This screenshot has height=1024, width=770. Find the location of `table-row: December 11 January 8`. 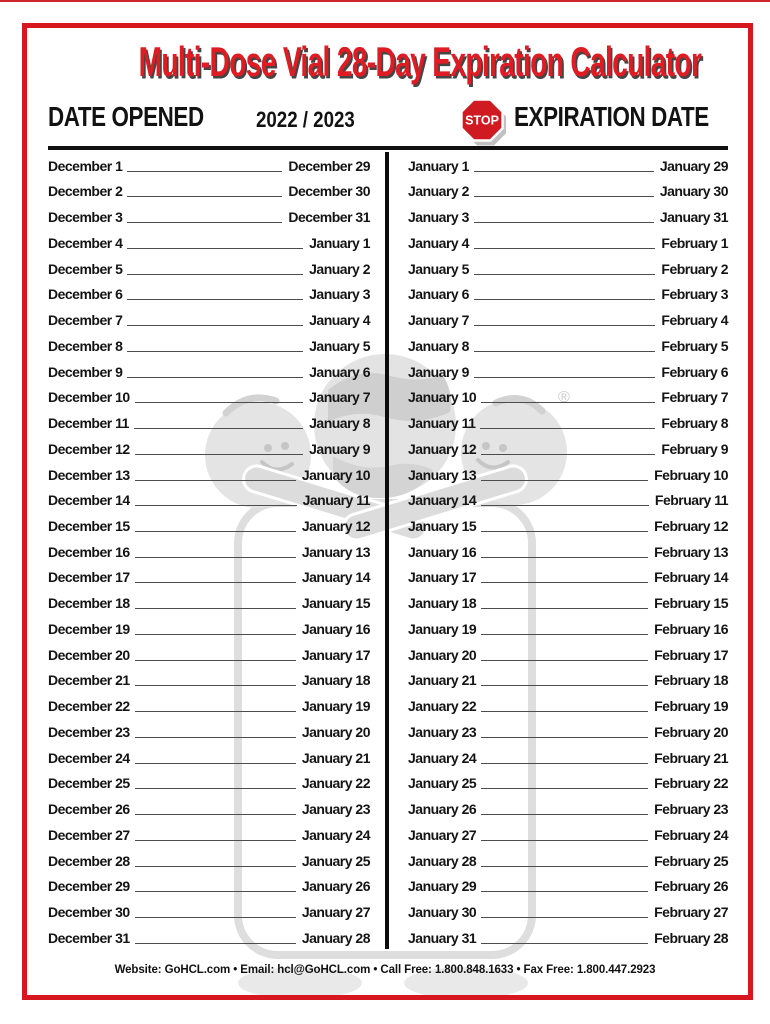

table-row: December 11 January 8 is located at coordinates (209, 422).